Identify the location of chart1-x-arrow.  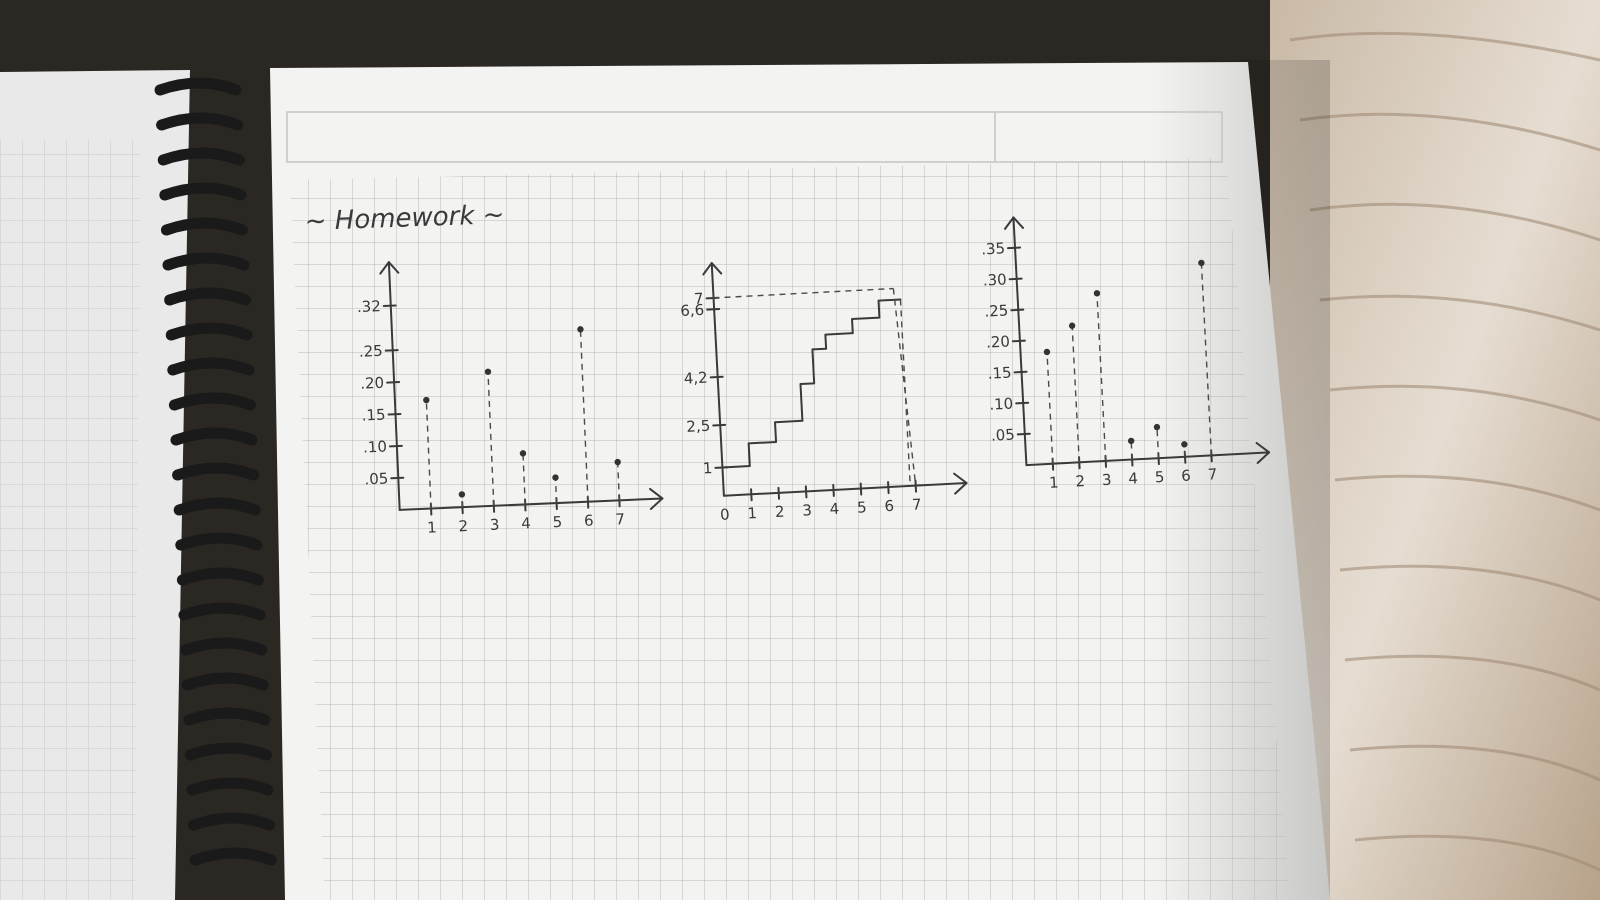
(656, 498).